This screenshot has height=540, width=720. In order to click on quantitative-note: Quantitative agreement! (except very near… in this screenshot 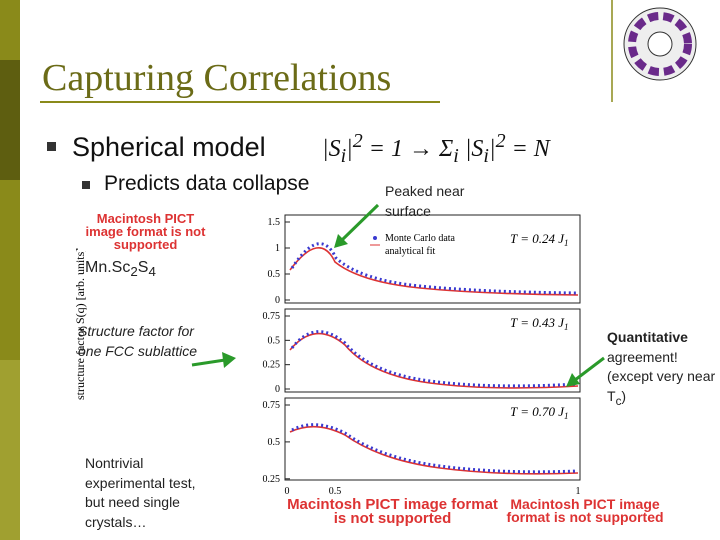, I will do `click(662, 369)`.